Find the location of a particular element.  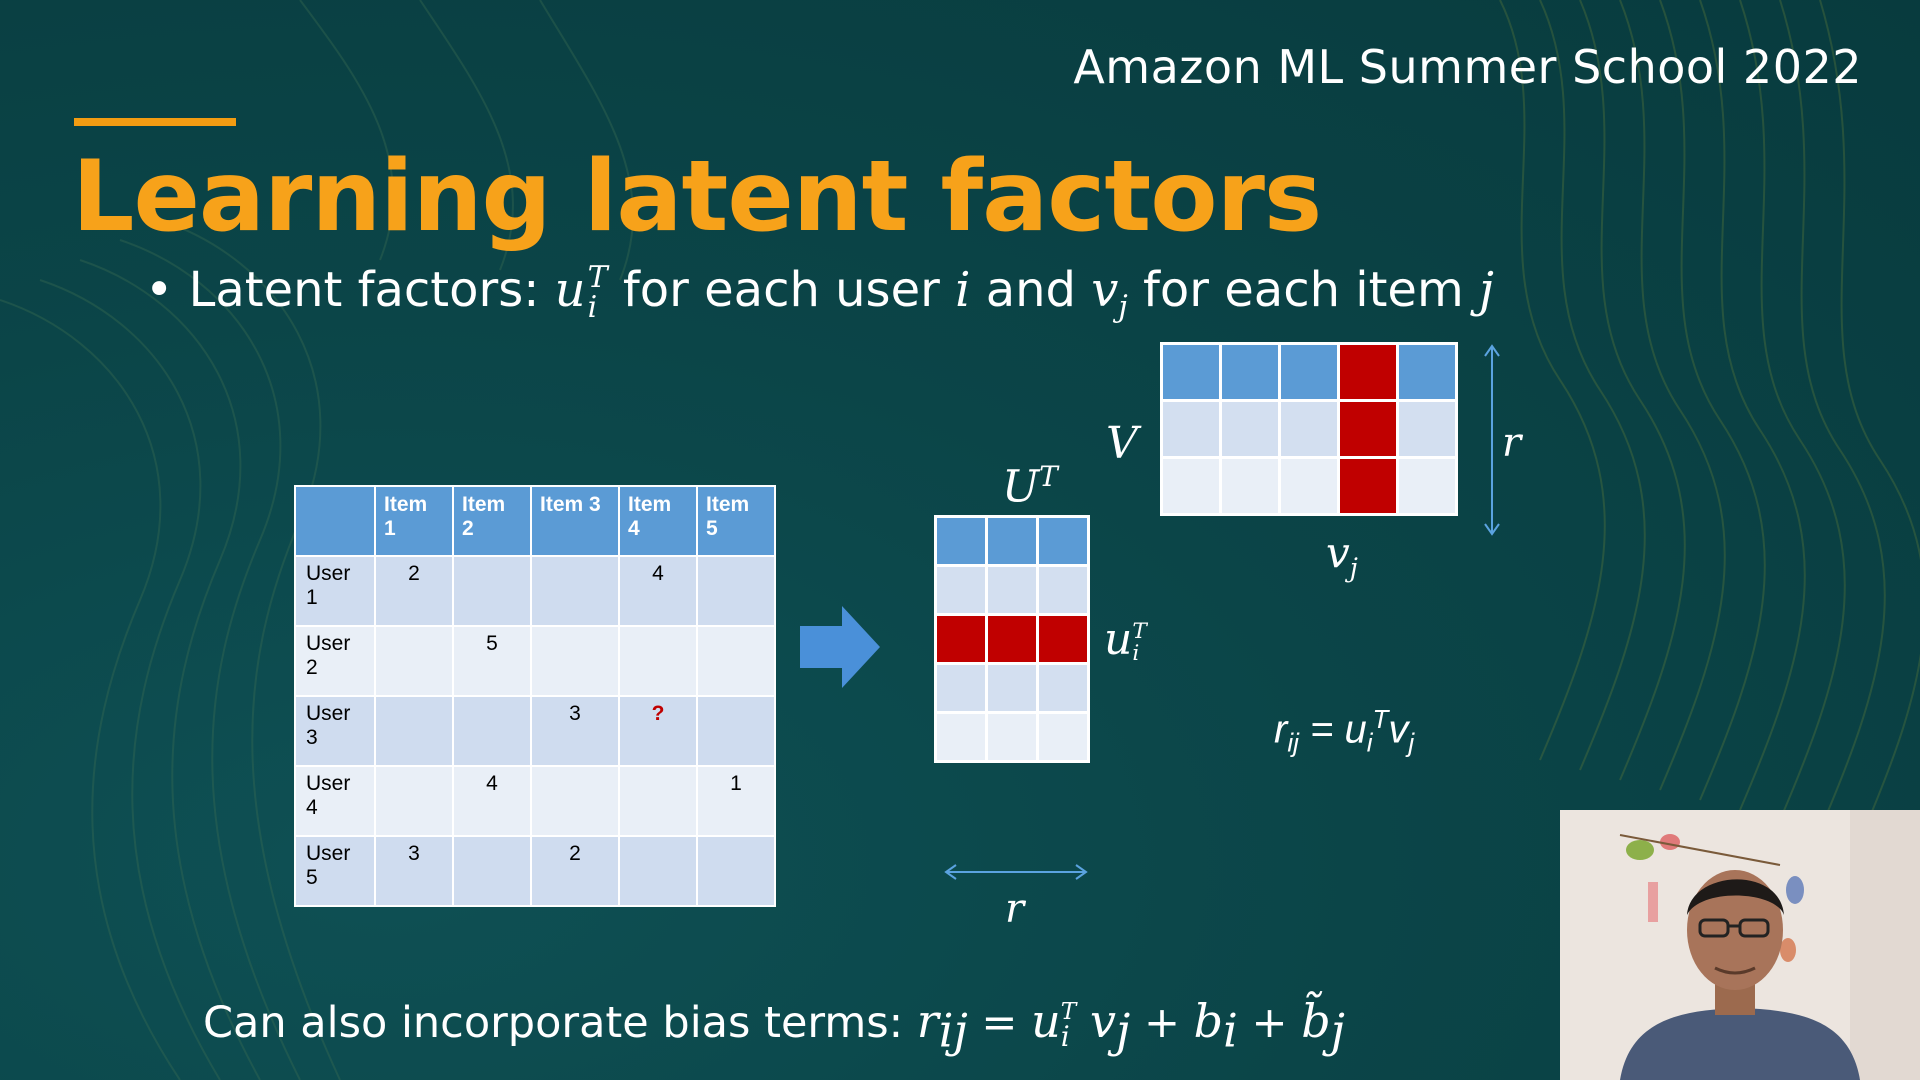

unknown-rating-cell: ? is located at coordinates (658, 731).